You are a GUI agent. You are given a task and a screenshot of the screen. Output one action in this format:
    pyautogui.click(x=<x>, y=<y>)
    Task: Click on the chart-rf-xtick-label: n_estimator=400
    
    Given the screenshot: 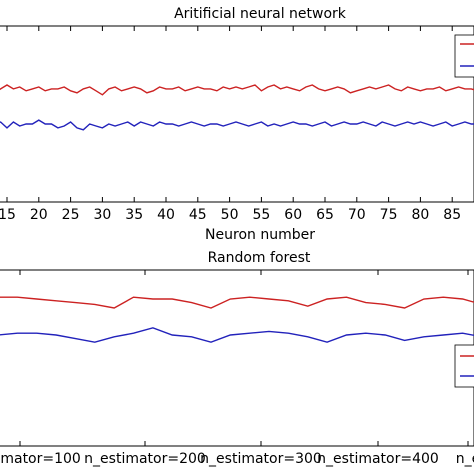 What is the action you would take?
    pyautogui.click(x=378, y=459)
    